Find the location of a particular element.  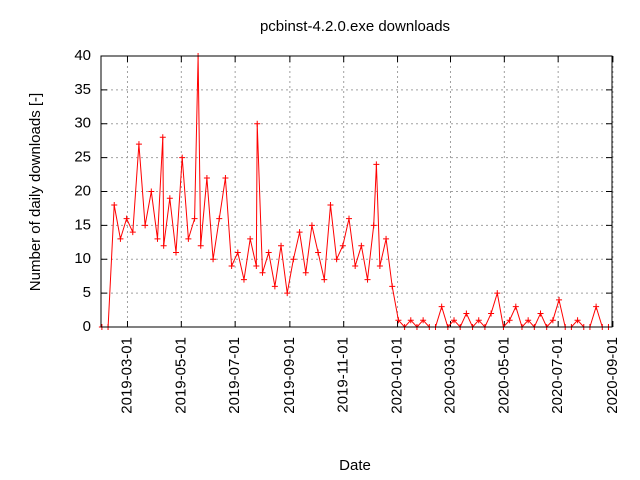

x-tick-label: 2019-11-01 is located at coordinates (343, 375).